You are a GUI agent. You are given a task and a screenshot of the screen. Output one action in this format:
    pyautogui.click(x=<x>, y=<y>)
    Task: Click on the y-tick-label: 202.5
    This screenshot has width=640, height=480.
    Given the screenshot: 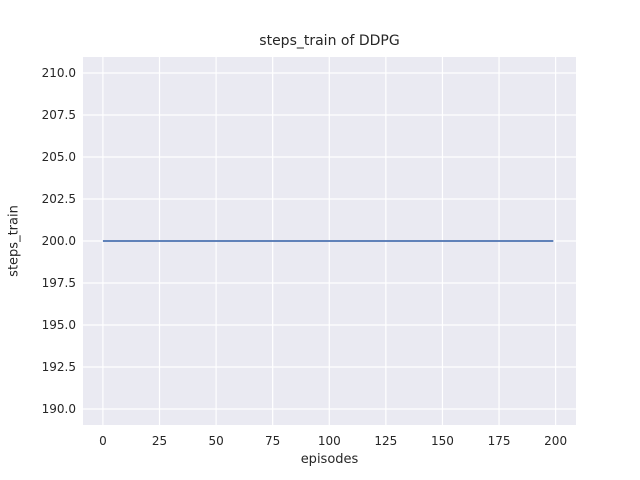 What is the action you would take?
    pyautogui.click(x=58, y=198)
    